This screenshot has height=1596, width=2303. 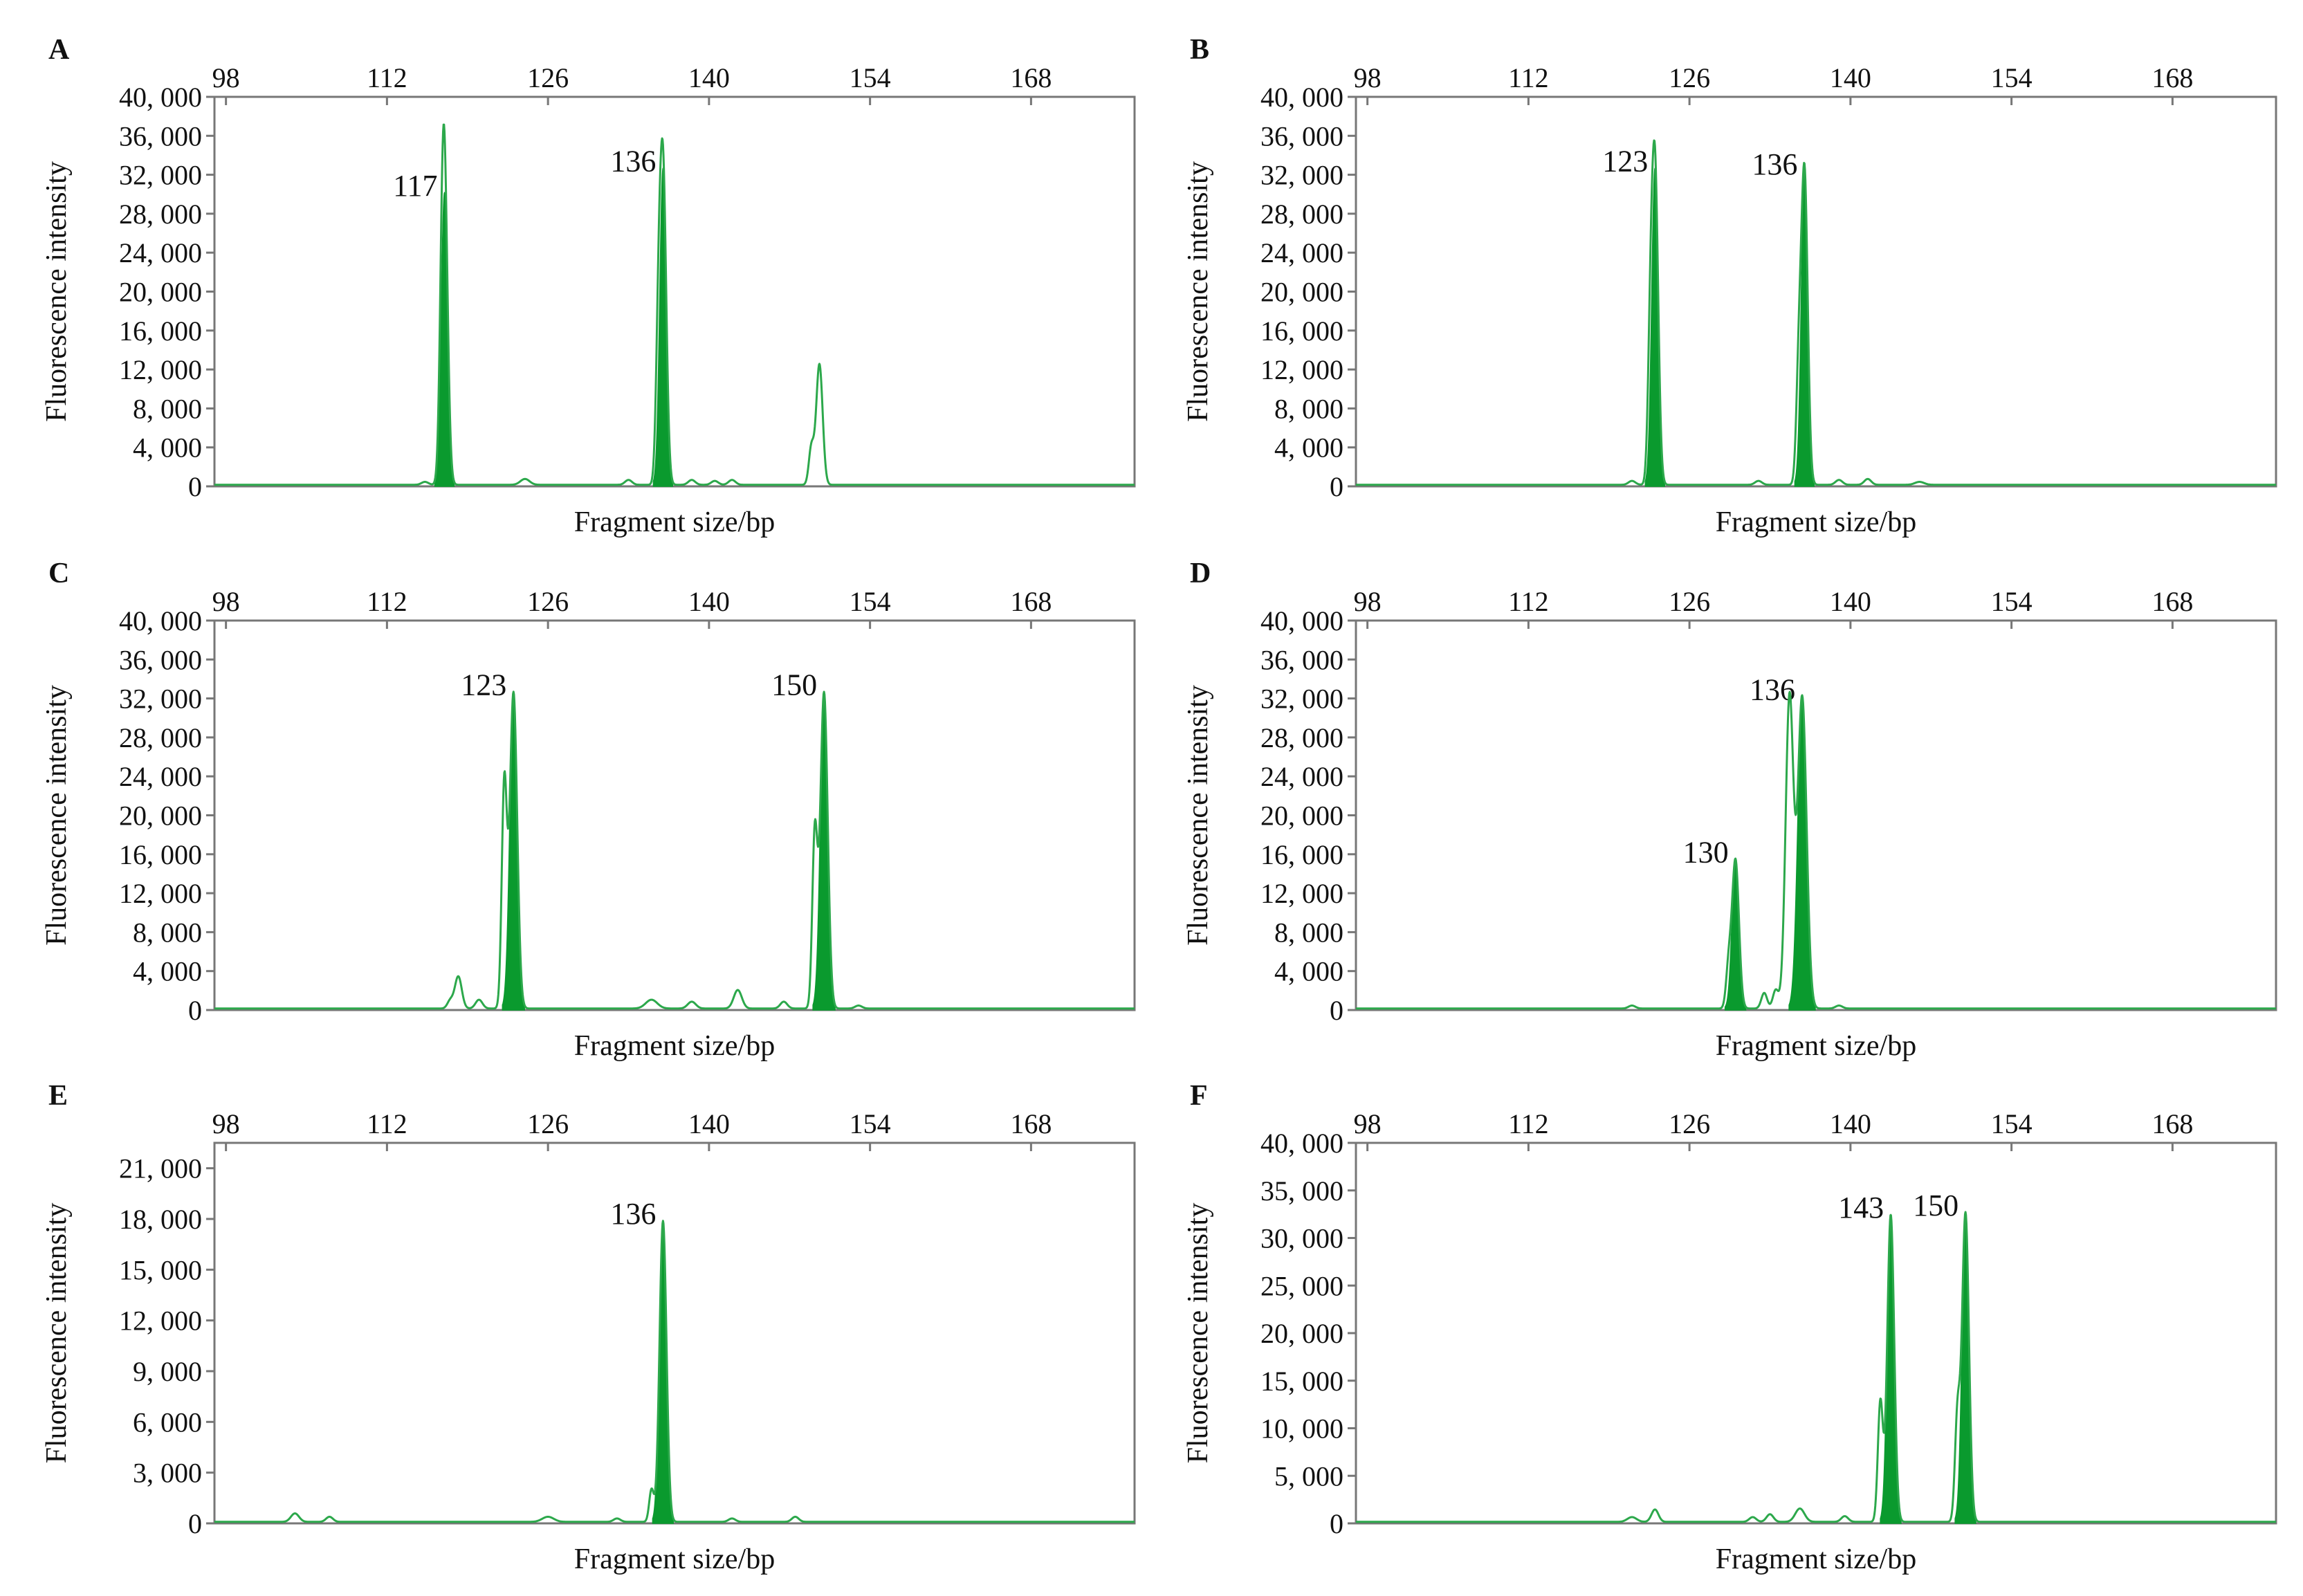 I want to click on y-tick-label: 30, 000, so click(x=1301, y=1239).